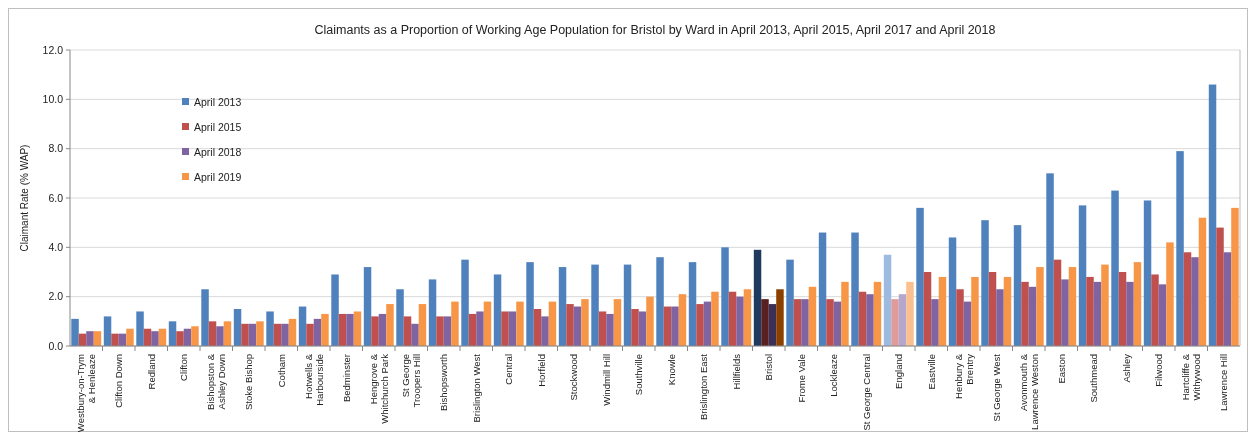 The width and height of the screenshot is (1256, 432). I want to click on chart-title: Claimants as a Proportion of Working Age Population for Bristol by Ward in April 2013, April 2015, April 2017 and April 2018, so click(655, 30).